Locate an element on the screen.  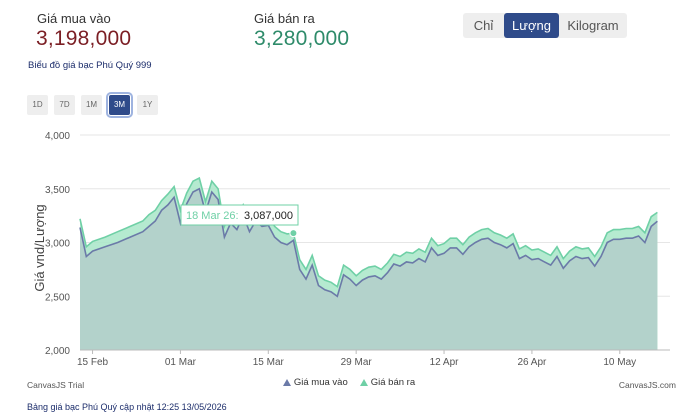
x-tick-label: 29 Mar is located at coordinates (357, 362).